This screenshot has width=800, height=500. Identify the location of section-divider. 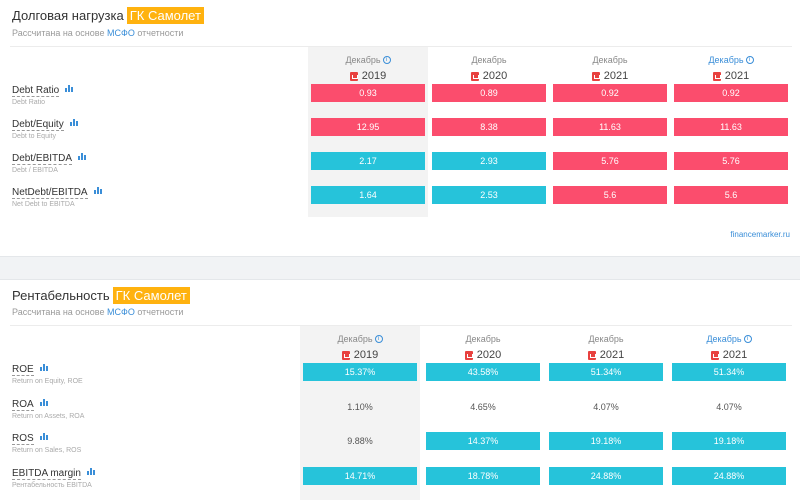
(400, 268).